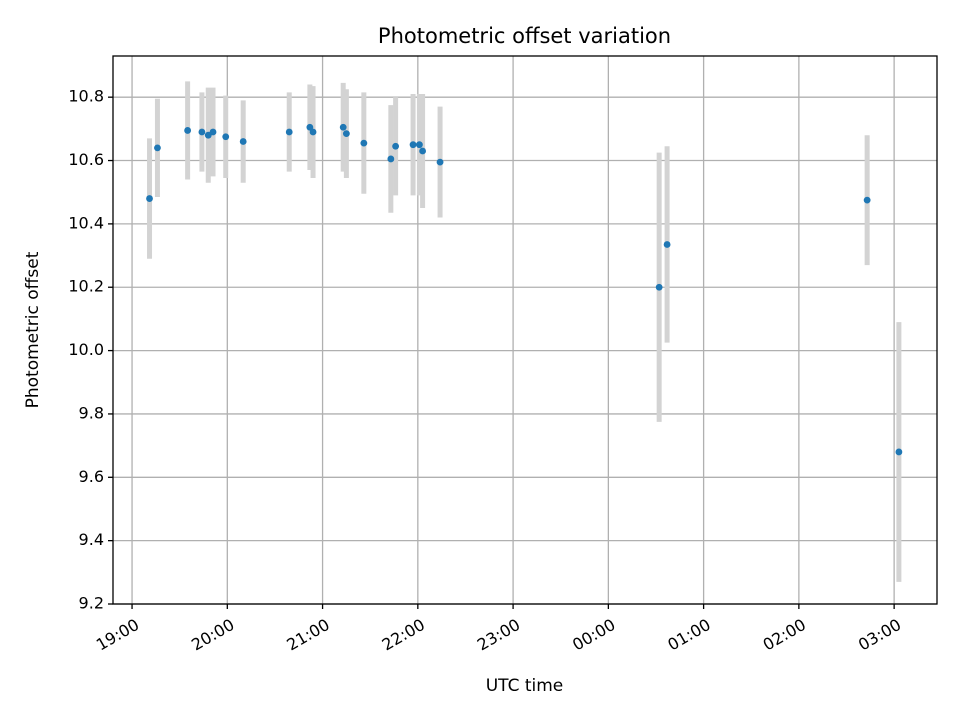 The width and height of the screenshot is (960, 720). Describe the element at coordinates (86, 159) in the screenshot. I see `y-tick-label: 10.6` at that location.